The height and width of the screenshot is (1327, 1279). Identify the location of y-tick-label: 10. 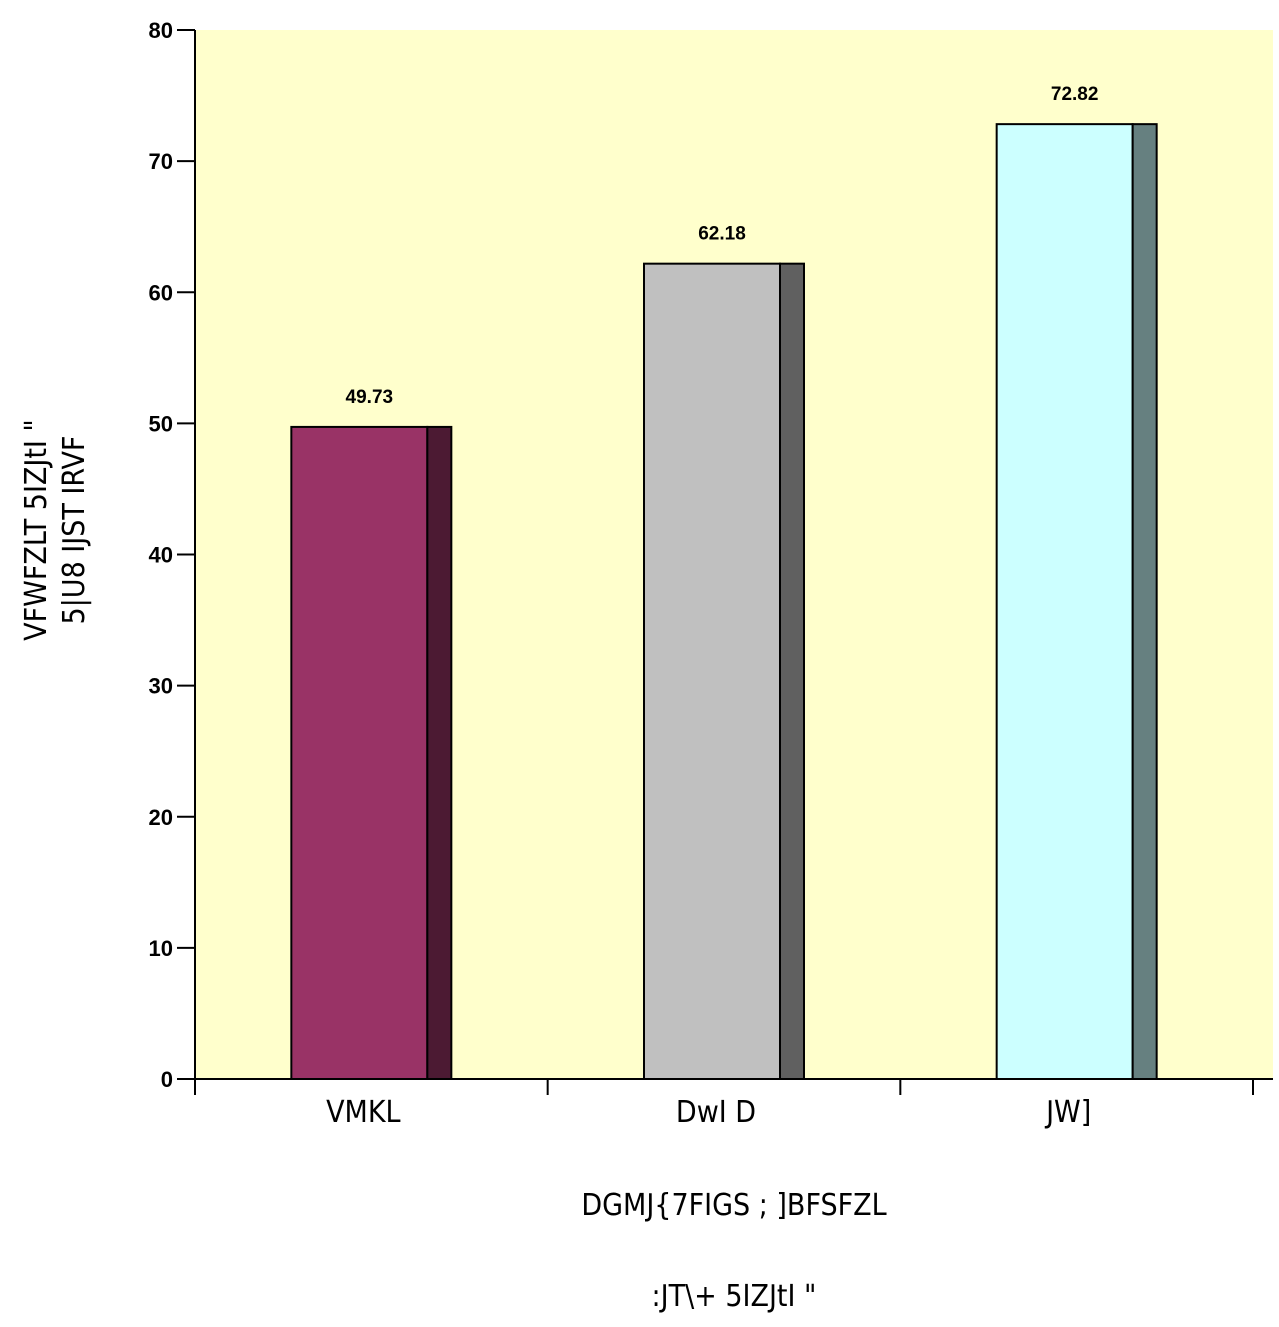
(161, 948).